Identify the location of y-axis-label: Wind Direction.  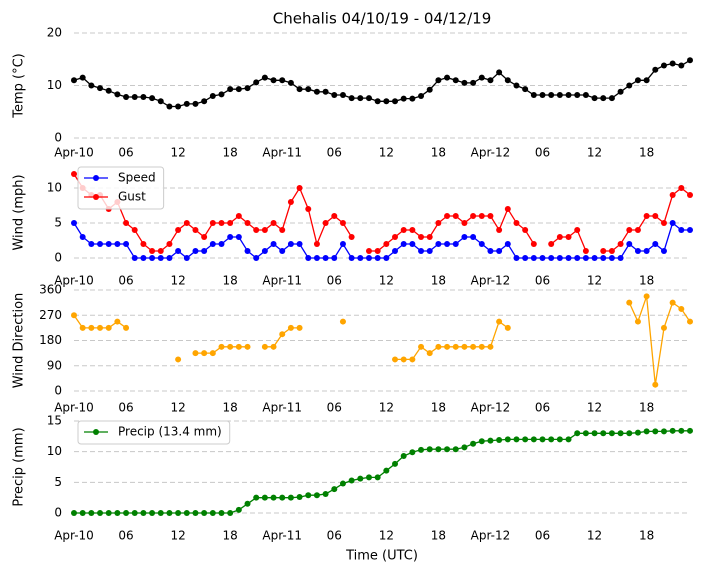
(19, 341).